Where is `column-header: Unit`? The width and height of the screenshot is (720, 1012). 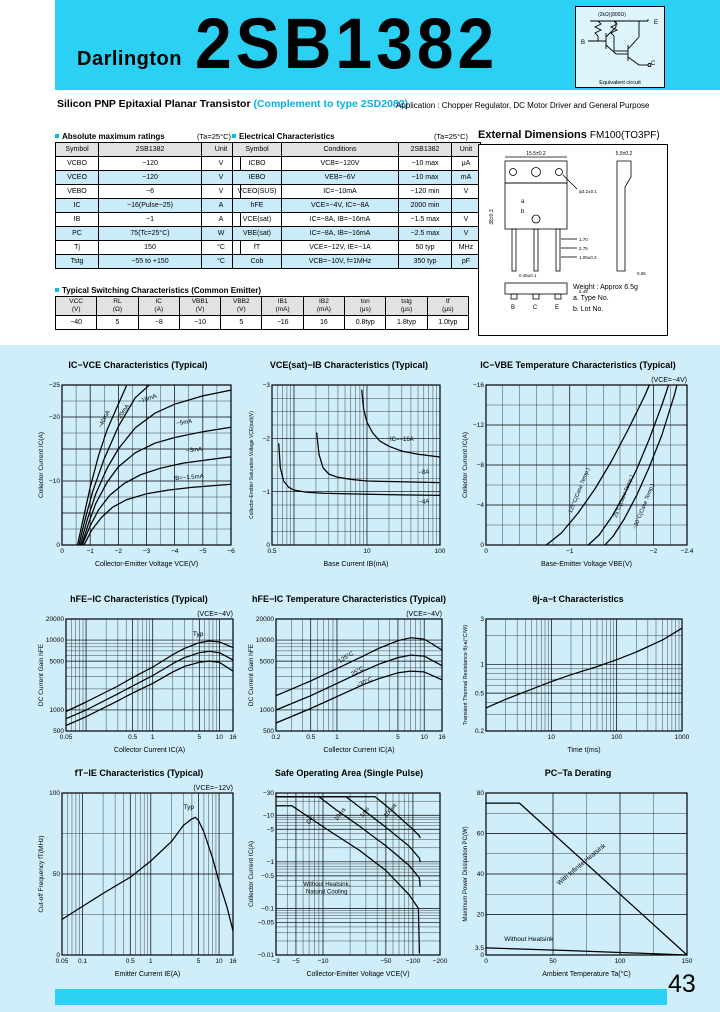 column-header: Unit is located at coordinates (466, 149).